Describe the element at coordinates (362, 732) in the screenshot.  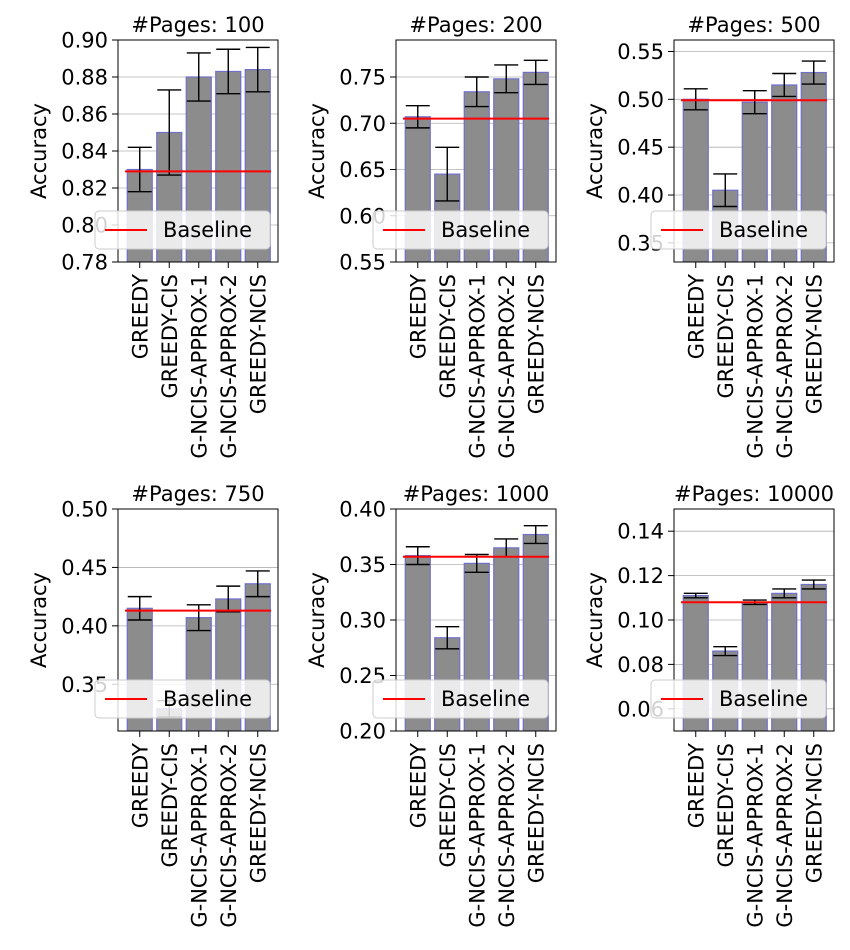
I see `y-tick-label: 0.20` at that location.